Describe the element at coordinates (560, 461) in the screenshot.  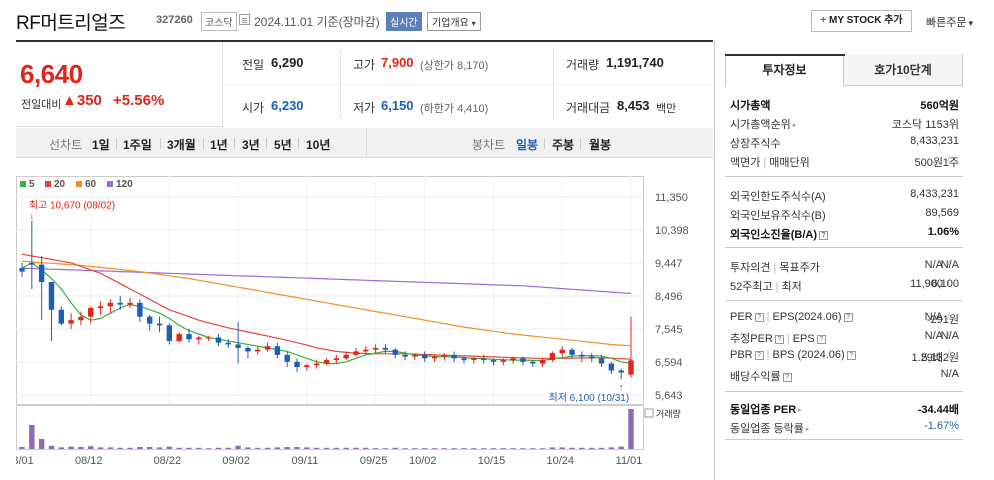
I see `x-tick-label: 10/24` at that location.